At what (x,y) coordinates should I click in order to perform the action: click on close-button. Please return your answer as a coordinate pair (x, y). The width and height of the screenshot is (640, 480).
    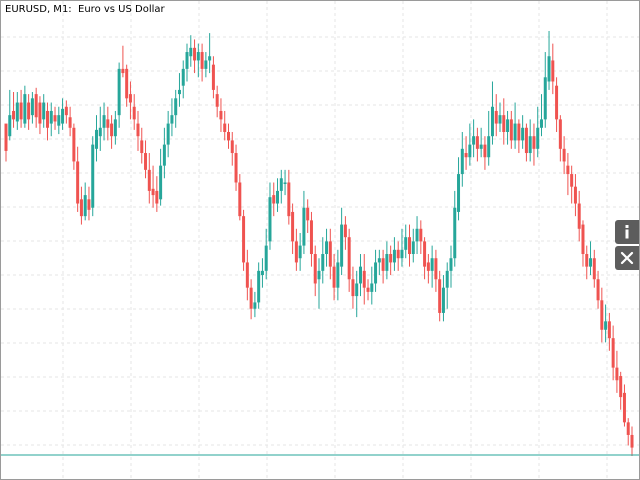
    Looking at the image, I should click on (627, 258).